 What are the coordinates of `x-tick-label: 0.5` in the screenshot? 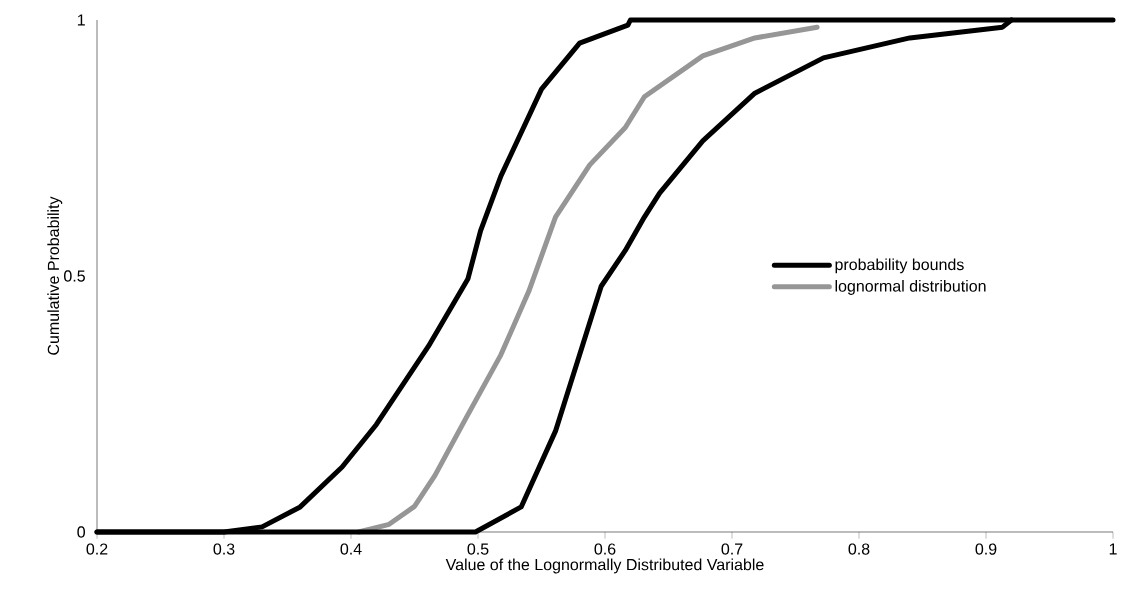 It's located at (478, 549).